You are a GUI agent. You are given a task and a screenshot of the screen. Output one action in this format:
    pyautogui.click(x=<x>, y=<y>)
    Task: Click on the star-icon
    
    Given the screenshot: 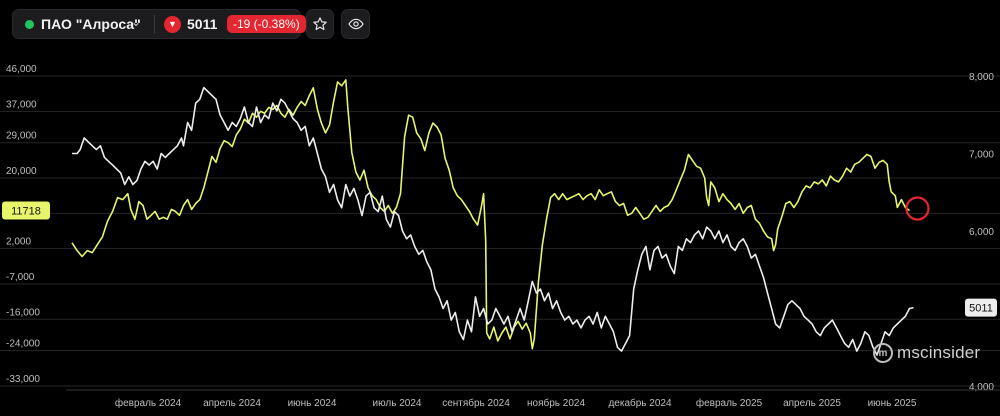 What is the action you would take?
    pyautogui.click(x=320, y=24)
    